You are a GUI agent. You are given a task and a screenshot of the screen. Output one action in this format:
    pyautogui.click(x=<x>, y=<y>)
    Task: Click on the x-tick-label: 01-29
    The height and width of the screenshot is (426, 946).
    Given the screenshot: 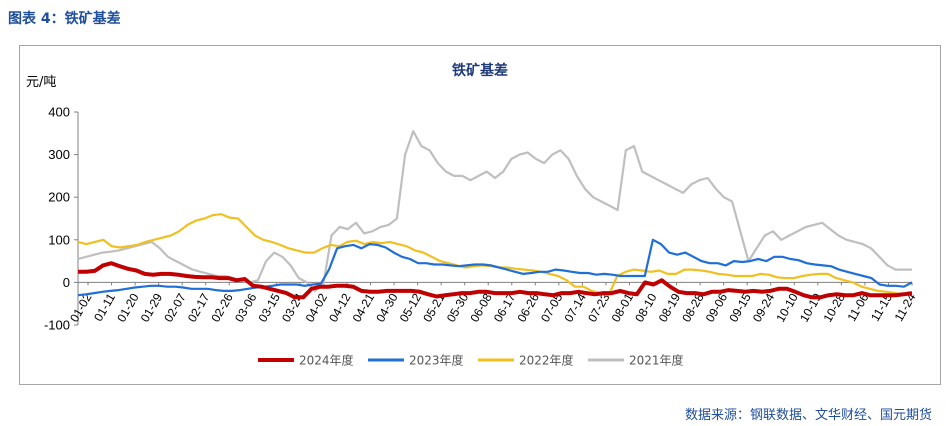 What is the action you would take?
    pyautogui.click(x=152, y=308)
    